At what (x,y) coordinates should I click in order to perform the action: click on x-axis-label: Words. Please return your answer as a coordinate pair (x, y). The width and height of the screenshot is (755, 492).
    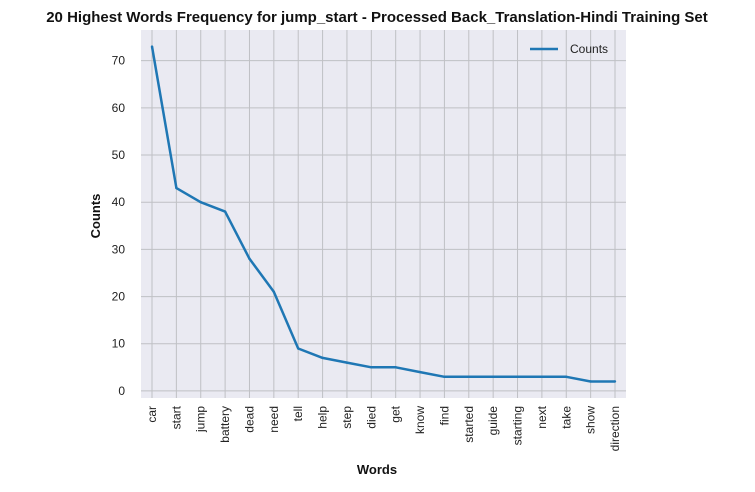
    Looking at the image, I should click on (377, 469).